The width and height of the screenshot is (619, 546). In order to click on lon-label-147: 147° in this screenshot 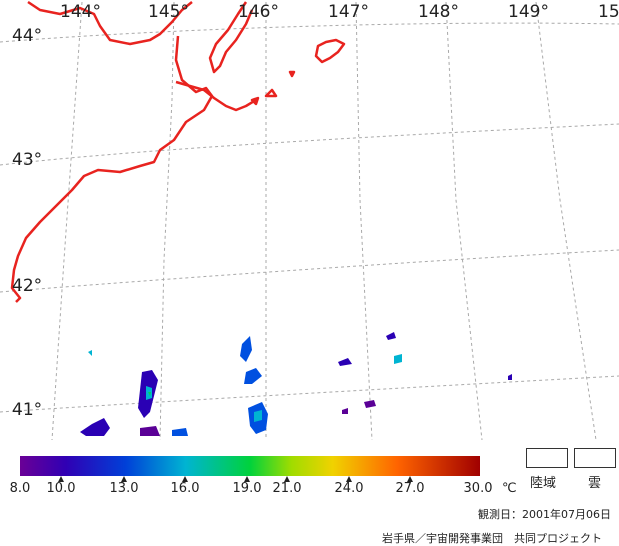, I will do `click(348, 12)`.